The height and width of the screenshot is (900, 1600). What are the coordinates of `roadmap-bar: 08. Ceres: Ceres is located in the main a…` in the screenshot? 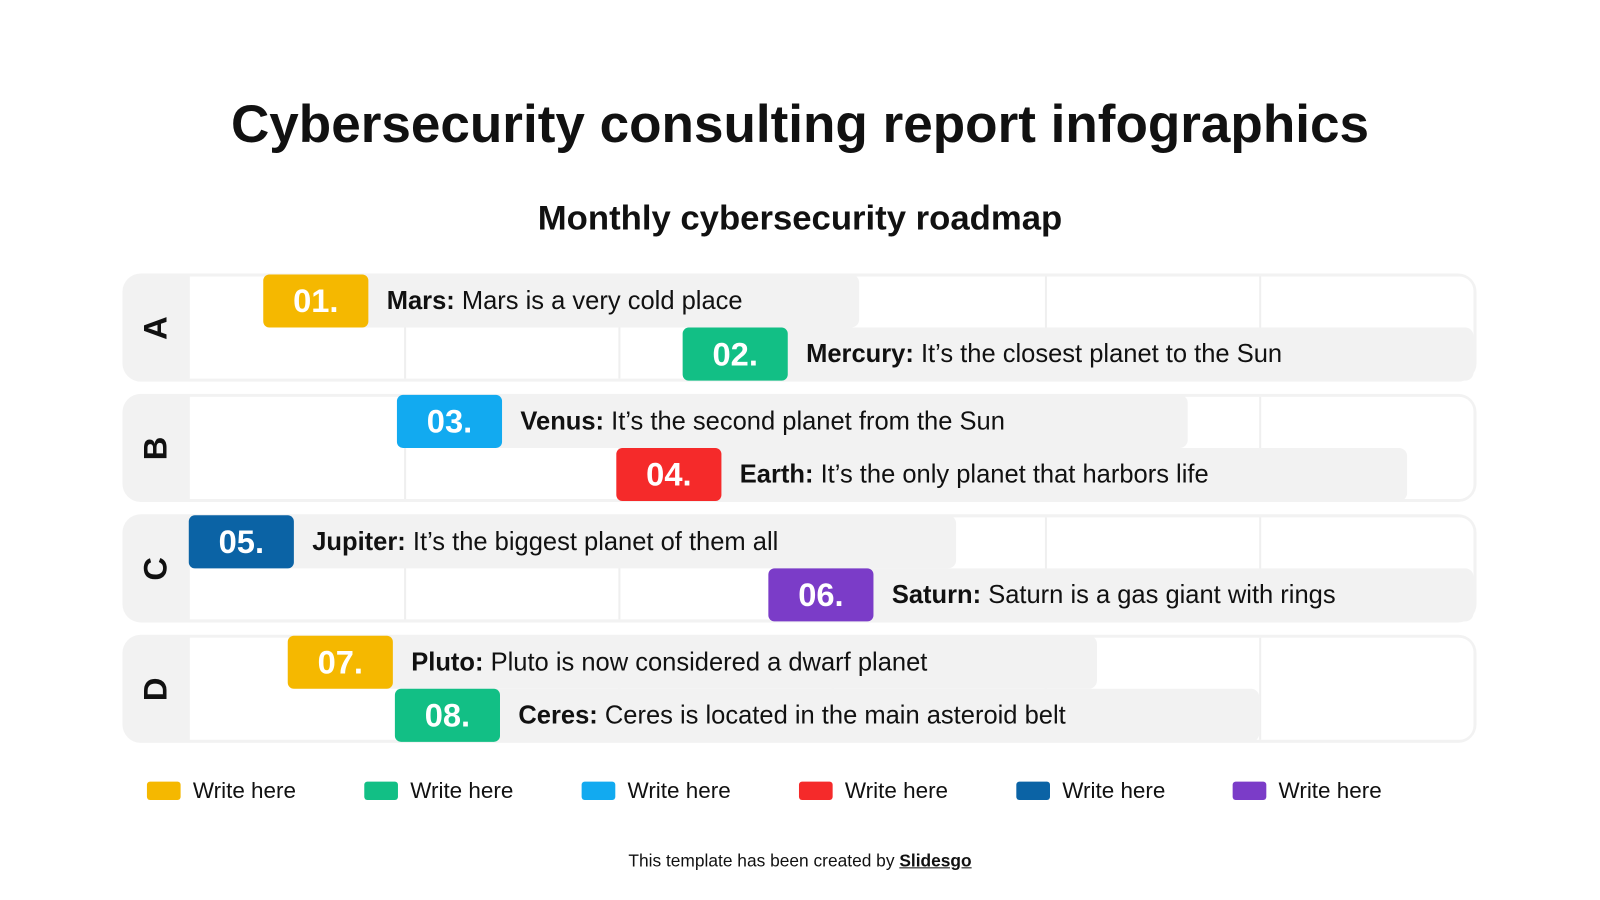 It's located at (827, 715).